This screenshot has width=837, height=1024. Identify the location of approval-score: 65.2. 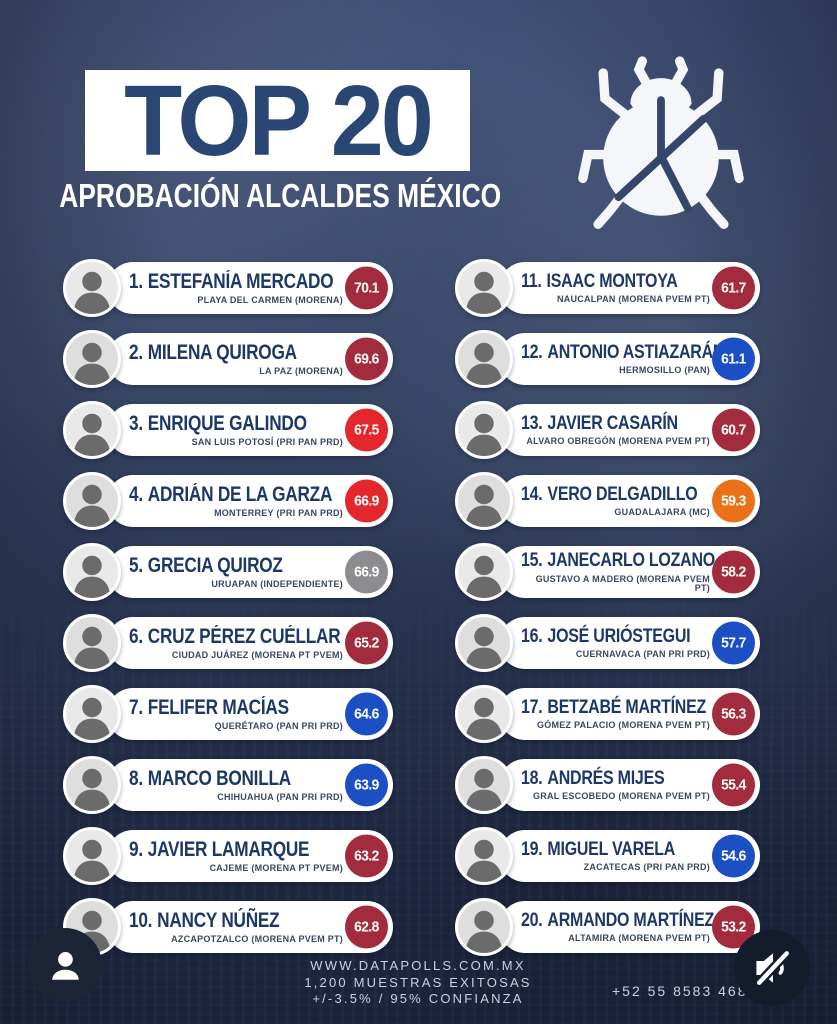
(366, 643).